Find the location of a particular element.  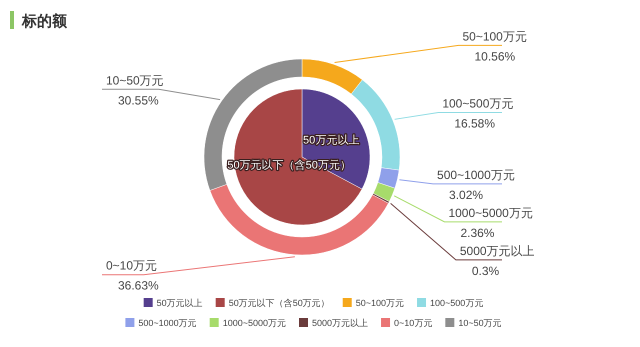

slice-label: 500~1000万元 is located at coordinates (476, 175).